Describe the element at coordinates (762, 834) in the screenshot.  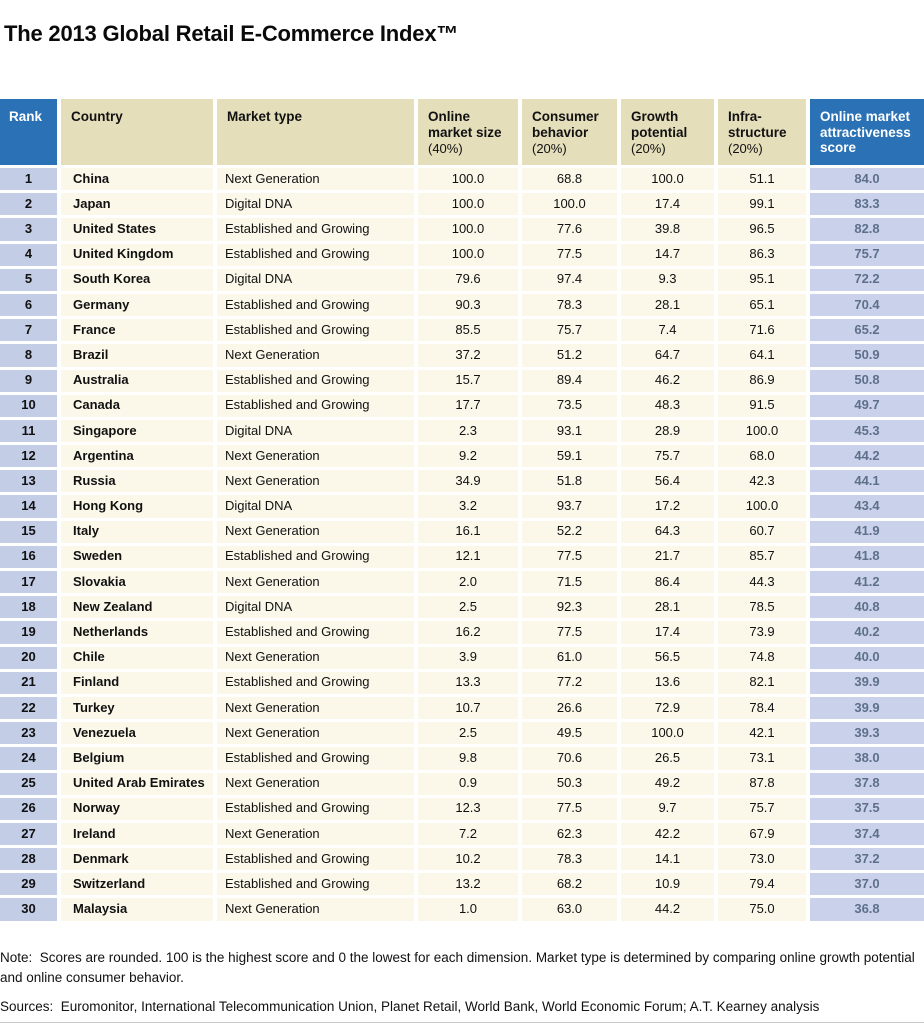
I see `infrastructure-cell: 67.9` at that location.